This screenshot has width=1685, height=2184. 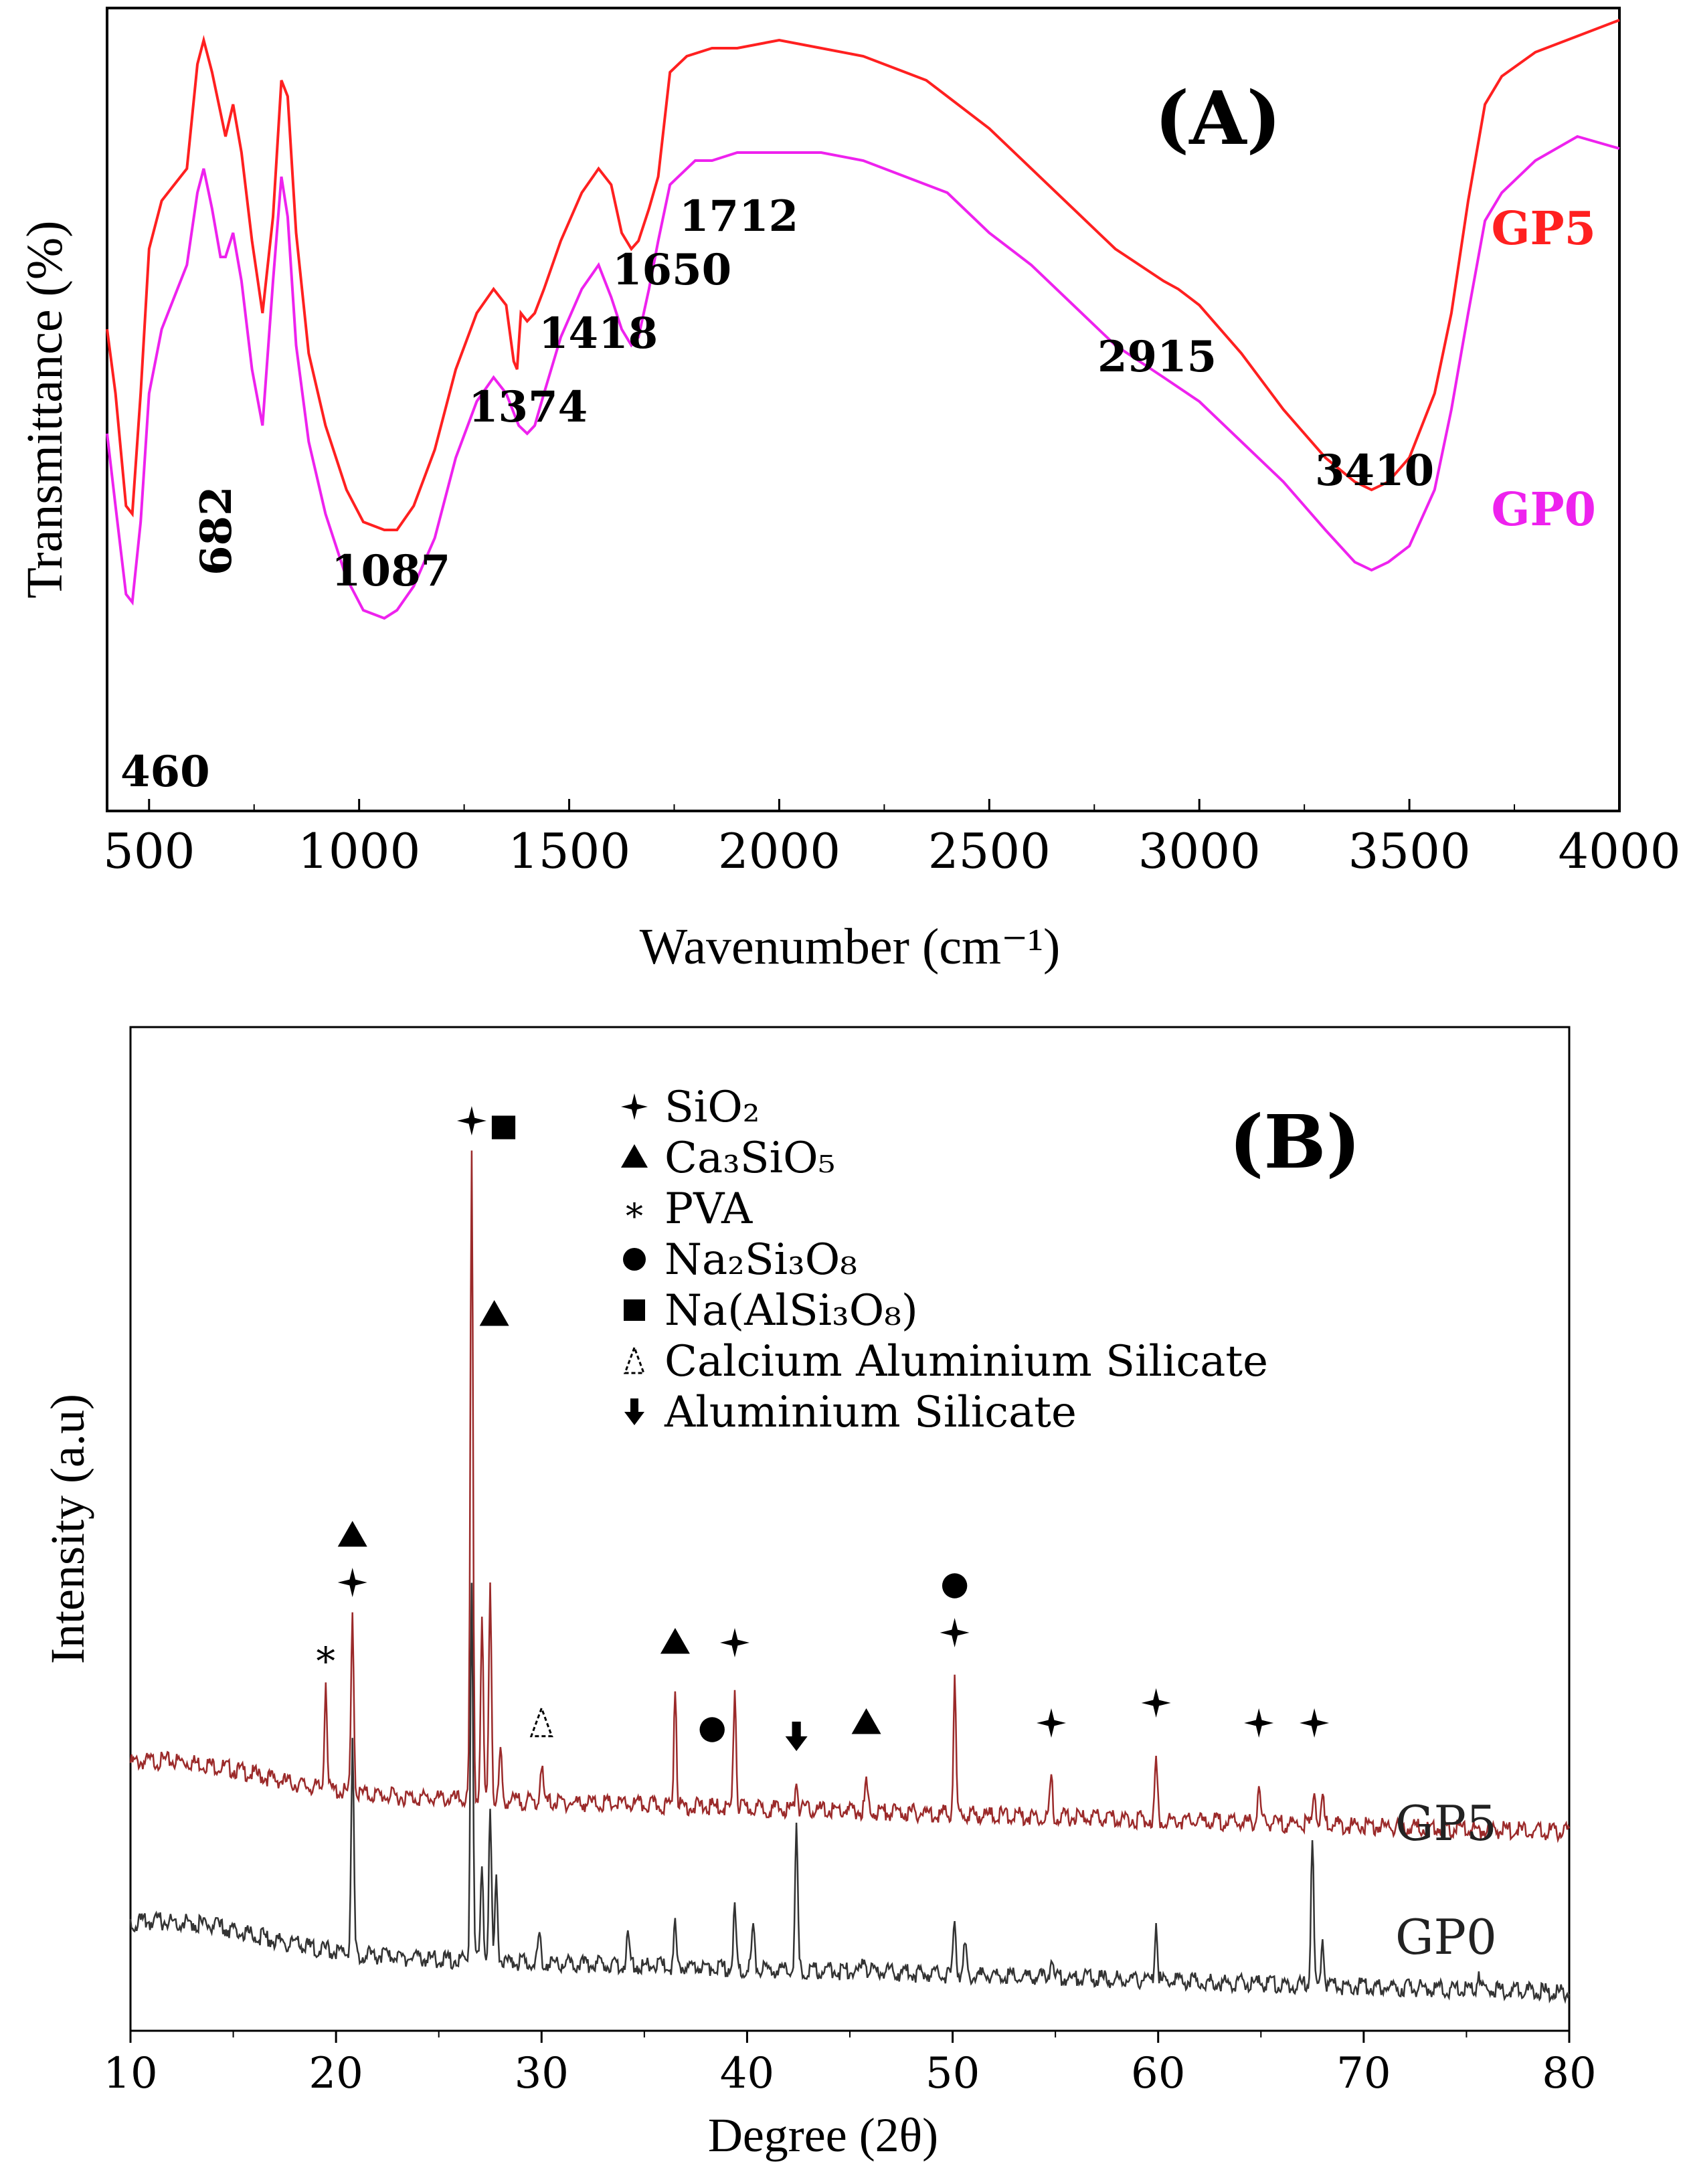 I want to click on legend-item: Na₂Si₃O₈, so click(x=740, y=1260).